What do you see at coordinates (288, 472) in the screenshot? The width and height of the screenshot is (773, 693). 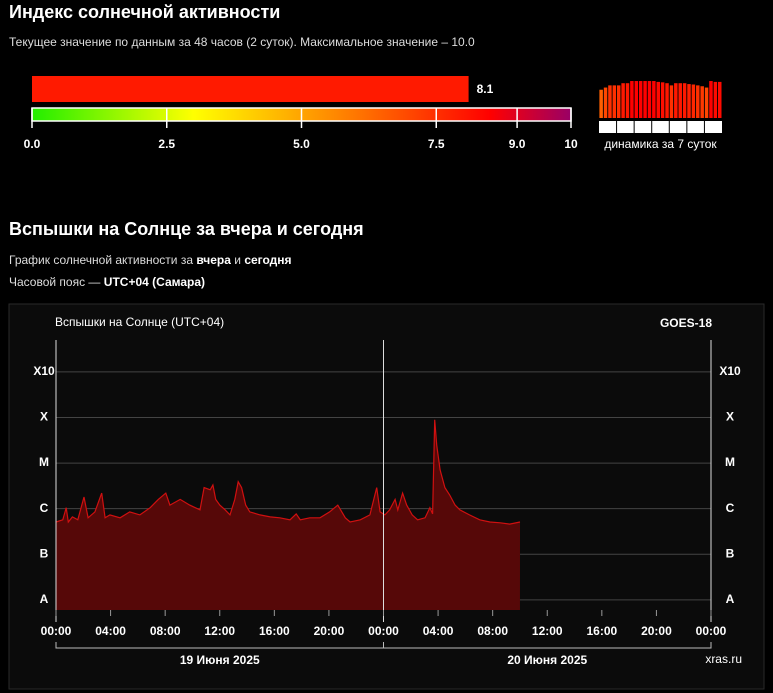 I see `flux-line` at bounding box center [288, 472].